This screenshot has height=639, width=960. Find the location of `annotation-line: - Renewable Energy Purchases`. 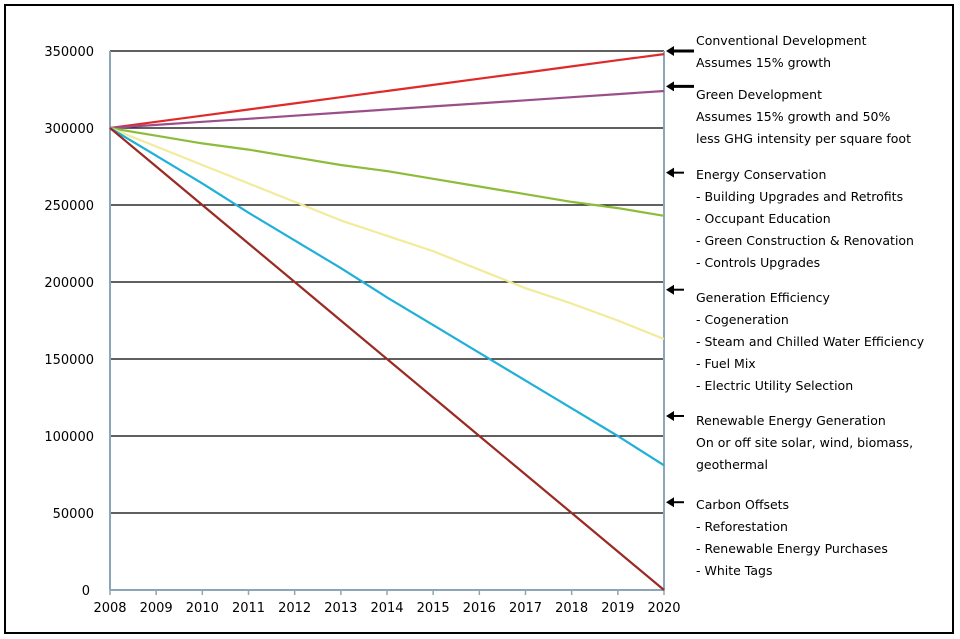

annotation-line: - Renewable Energy Purchases is located at coordinates (792, 548).